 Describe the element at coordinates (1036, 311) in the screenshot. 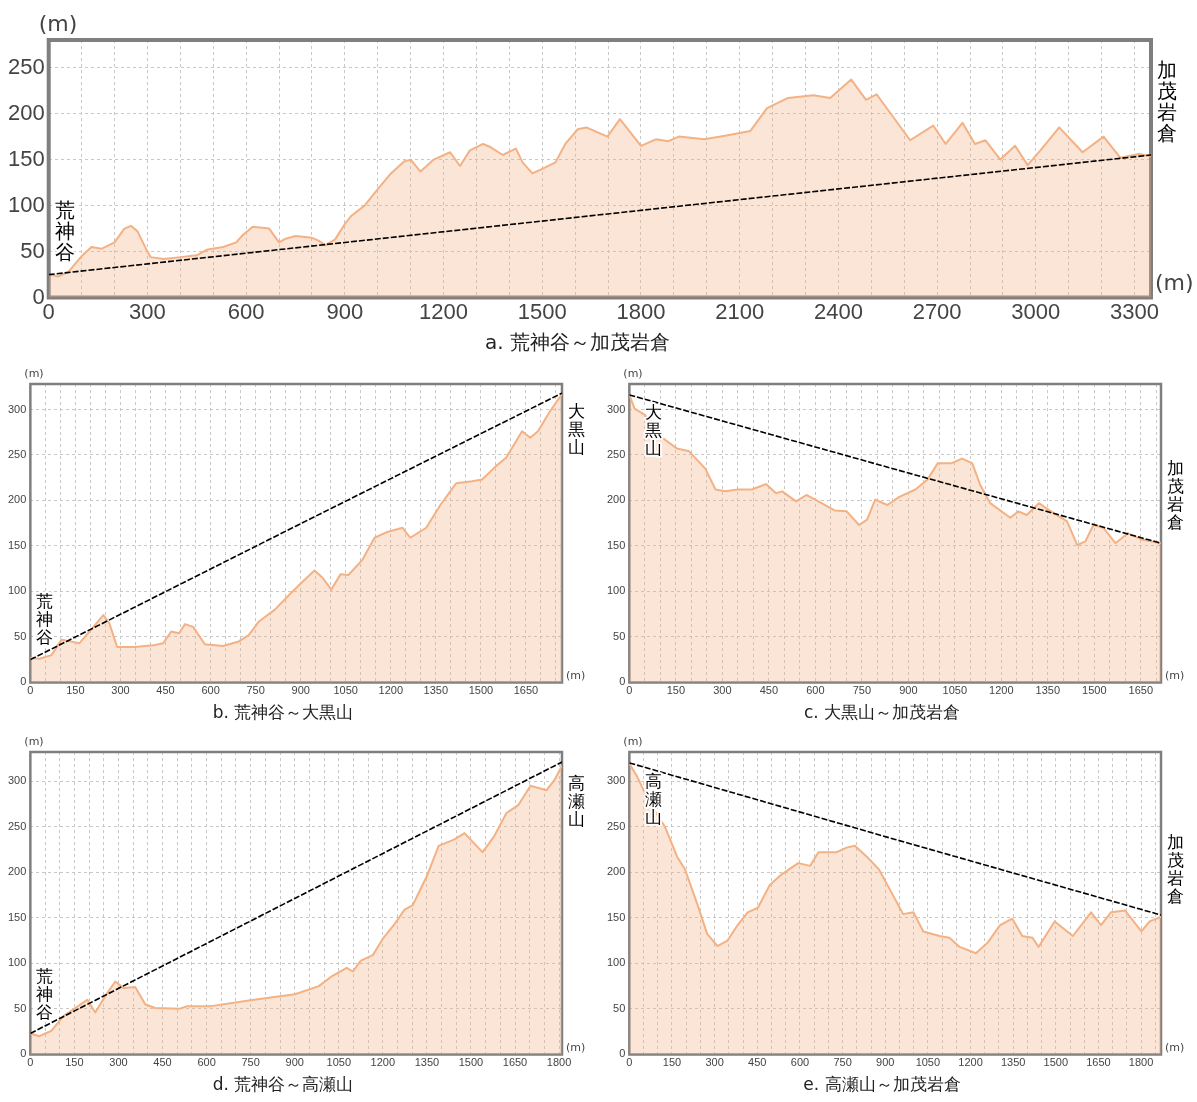

I see `x-tick-label: 3000` at that location.